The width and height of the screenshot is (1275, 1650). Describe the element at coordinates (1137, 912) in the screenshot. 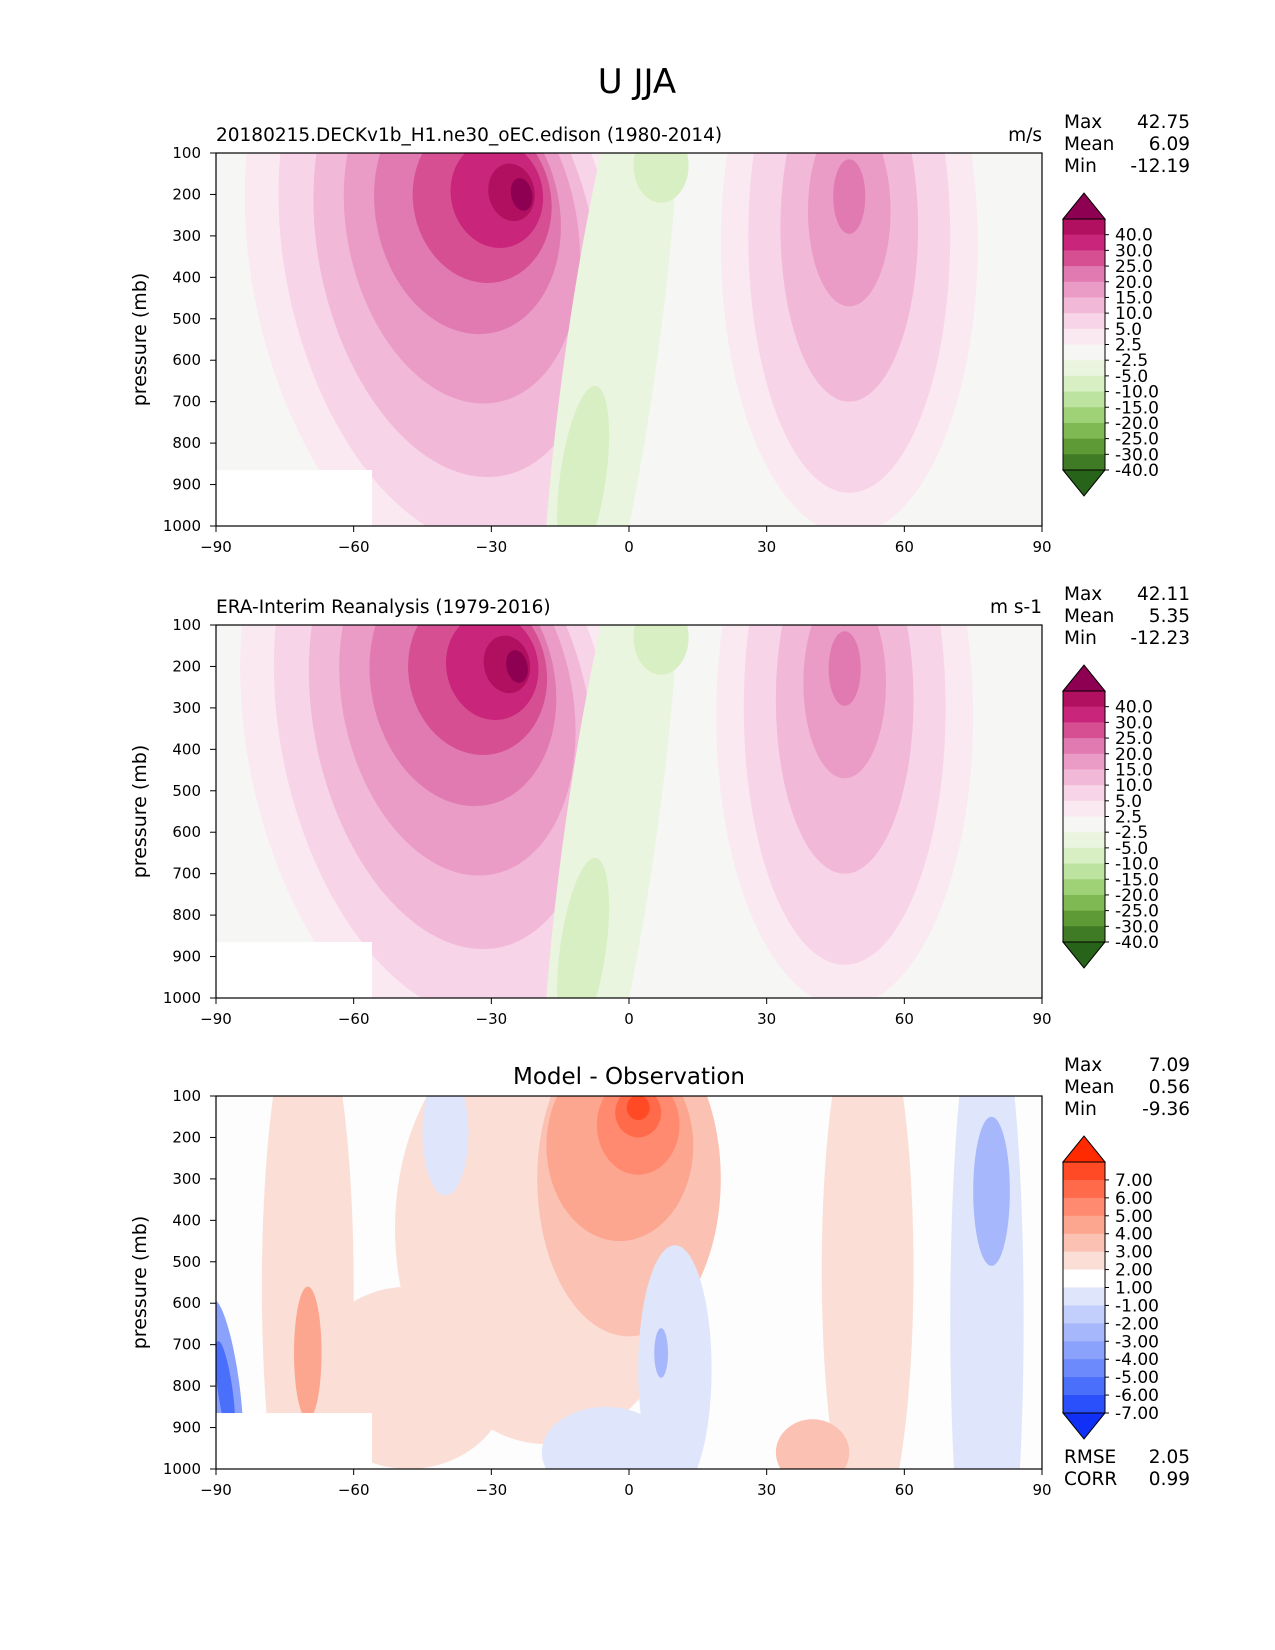

I see `colorbar-tick-label: -25.0` at that location.